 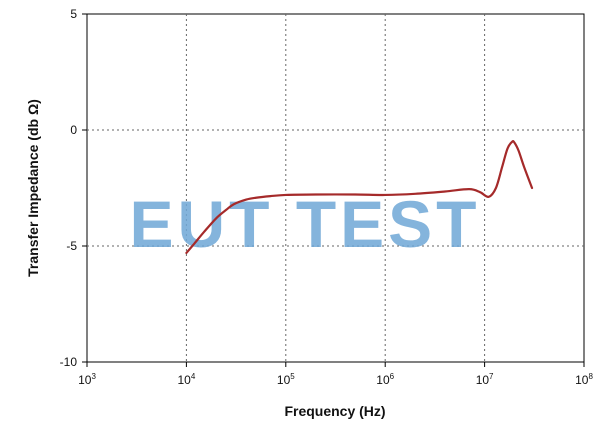 I want to click on y-tick-label: -5, so click(x=71, y=246).